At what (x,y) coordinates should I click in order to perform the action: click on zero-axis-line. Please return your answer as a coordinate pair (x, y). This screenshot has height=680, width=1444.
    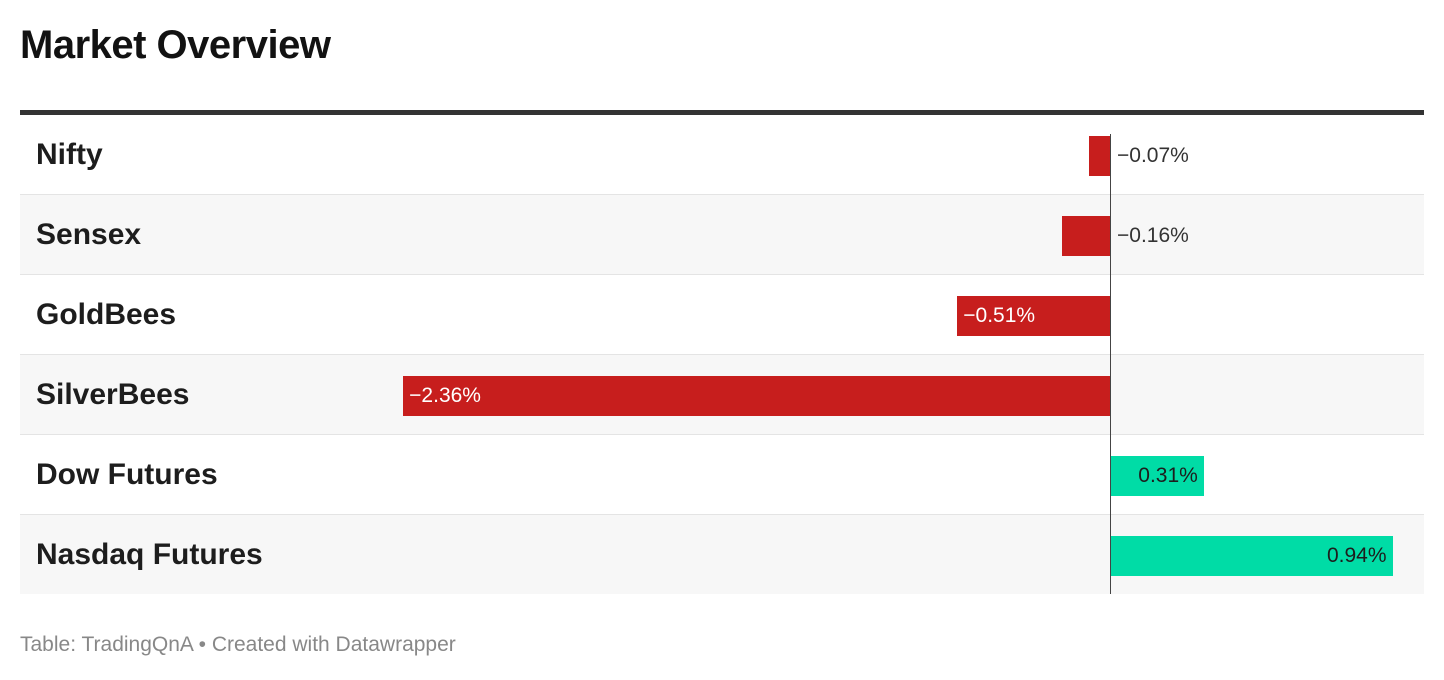
    Looking at the image, I should click on (1110, 364).